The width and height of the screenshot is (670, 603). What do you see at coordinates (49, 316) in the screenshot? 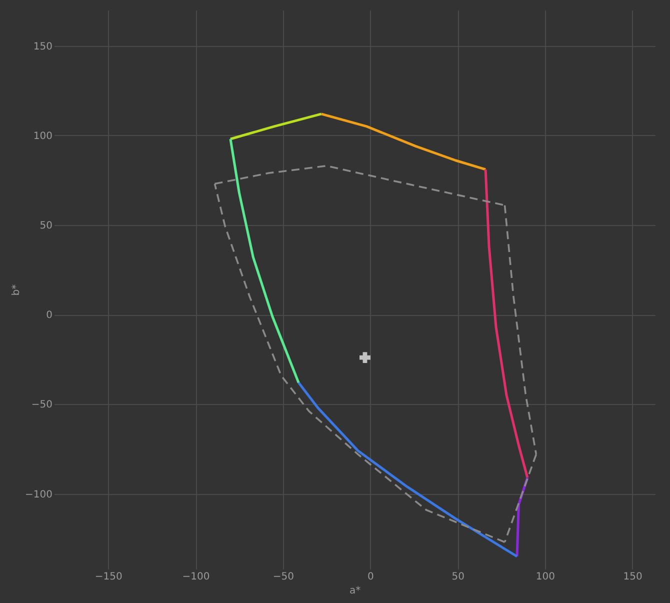
I see `y-tick-label: 0` at bounding box center [49, 316].